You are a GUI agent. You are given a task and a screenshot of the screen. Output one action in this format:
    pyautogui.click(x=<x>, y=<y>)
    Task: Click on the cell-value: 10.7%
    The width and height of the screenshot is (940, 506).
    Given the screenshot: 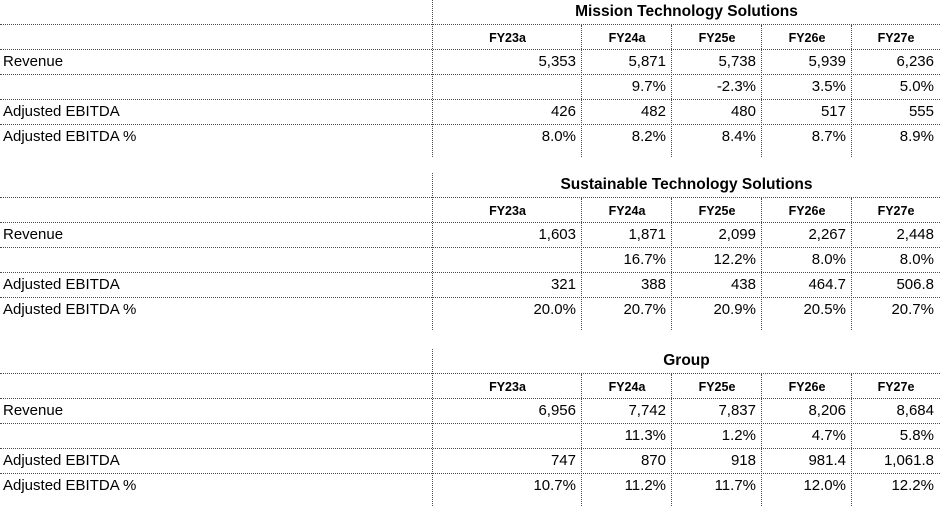 What is the action you would take?
    pyautogui.click(x=554, y=485)
    